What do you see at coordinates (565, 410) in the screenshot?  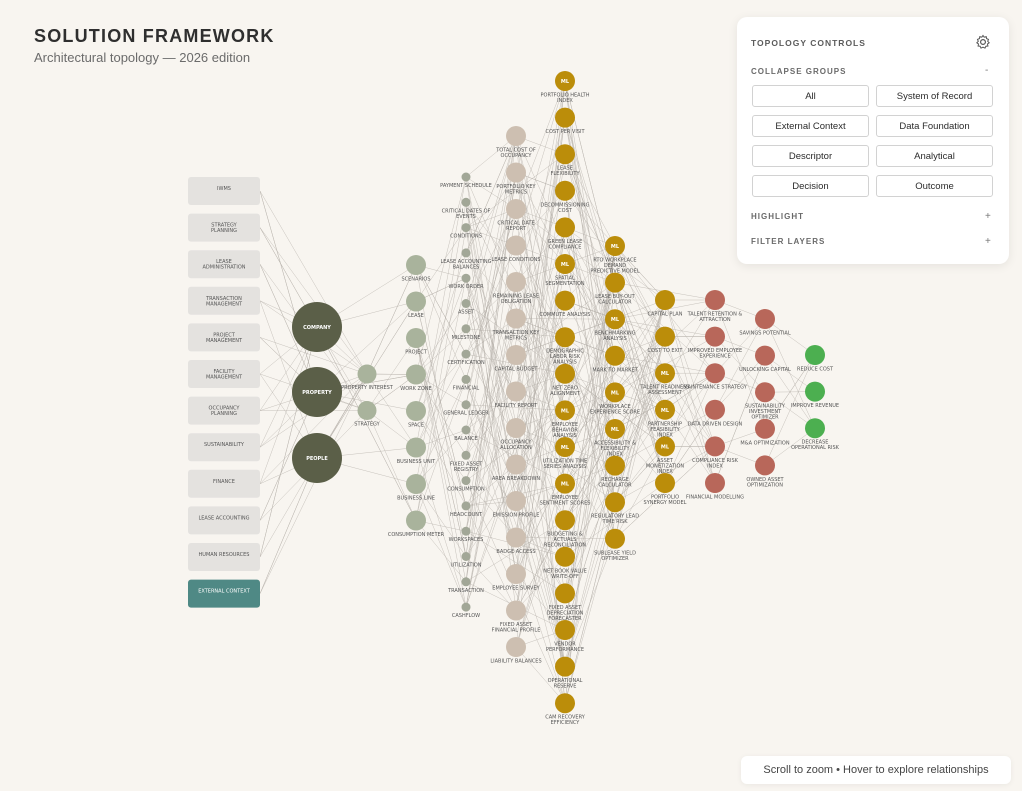 I see `node-employee-behavior-analysis` at bounding box center [565, 410].